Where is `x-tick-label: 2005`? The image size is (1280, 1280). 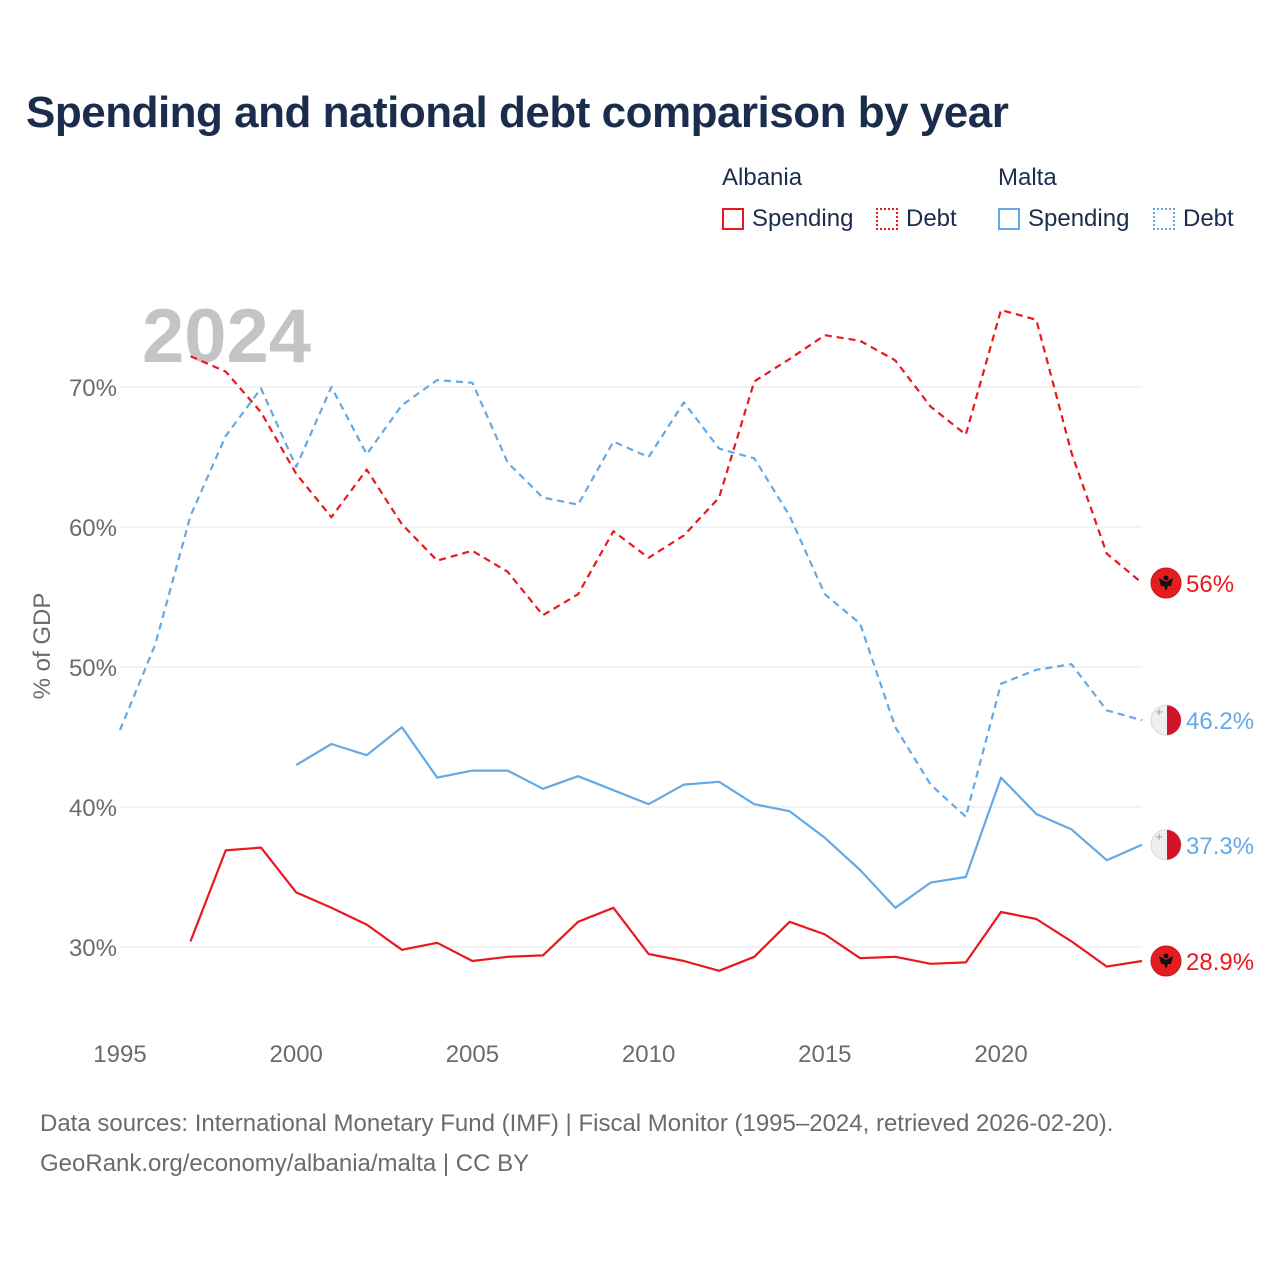
x-tick-label: 2005 is located at coordinates (472, 1054).